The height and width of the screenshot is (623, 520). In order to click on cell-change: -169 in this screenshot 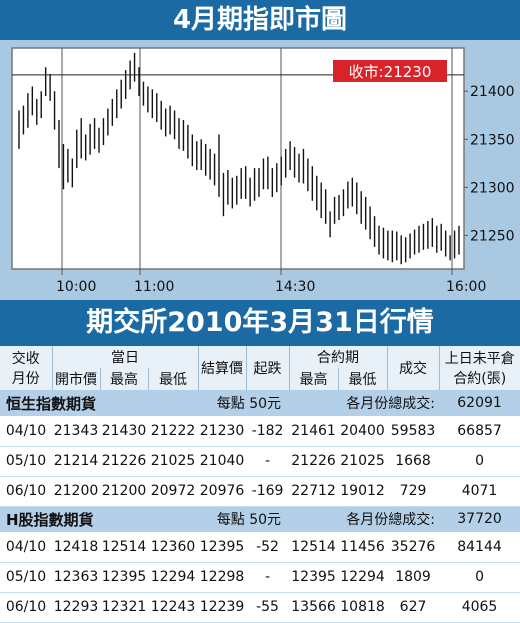, I will do `click(268, 491)`.